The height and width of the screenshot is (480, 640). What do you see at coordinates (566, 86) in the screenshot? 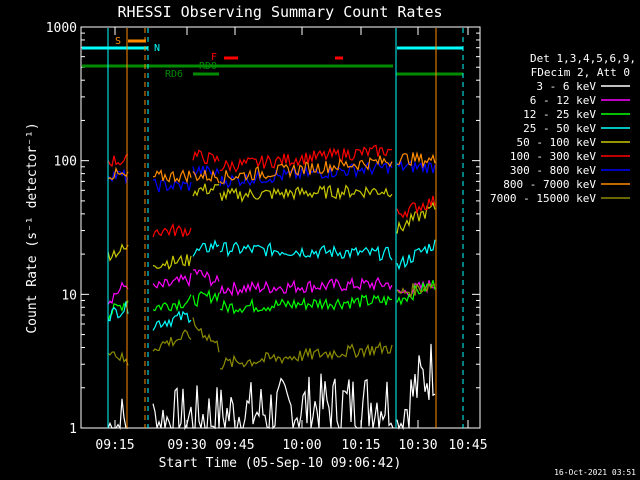
I see `legend-label: 3 - 6 keV` at bounding box center [566, 86].